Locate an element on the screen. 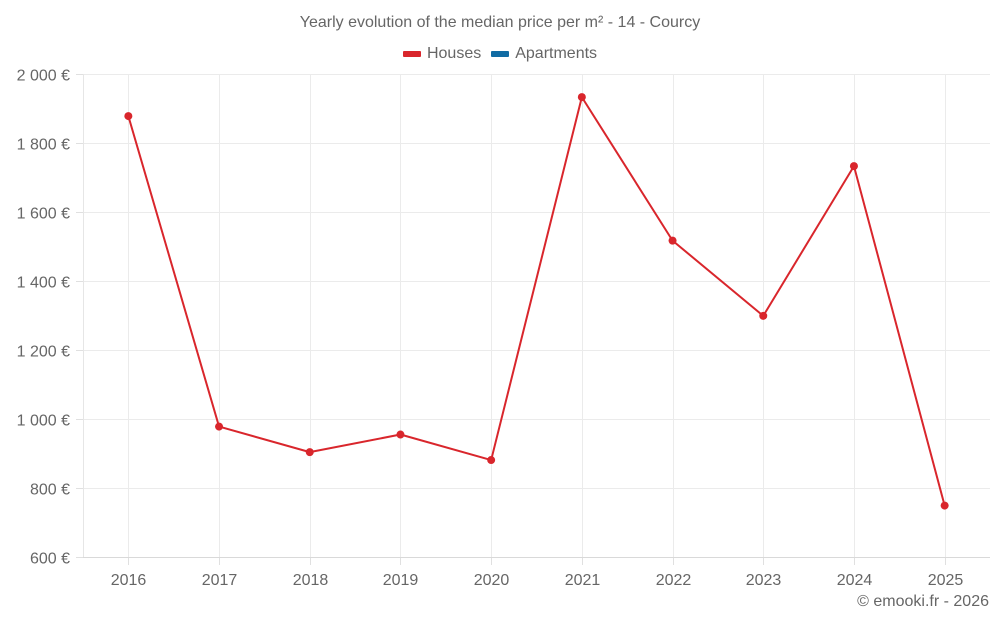  y-tick-label: 2 000 € is located at coordinates (43, 76).